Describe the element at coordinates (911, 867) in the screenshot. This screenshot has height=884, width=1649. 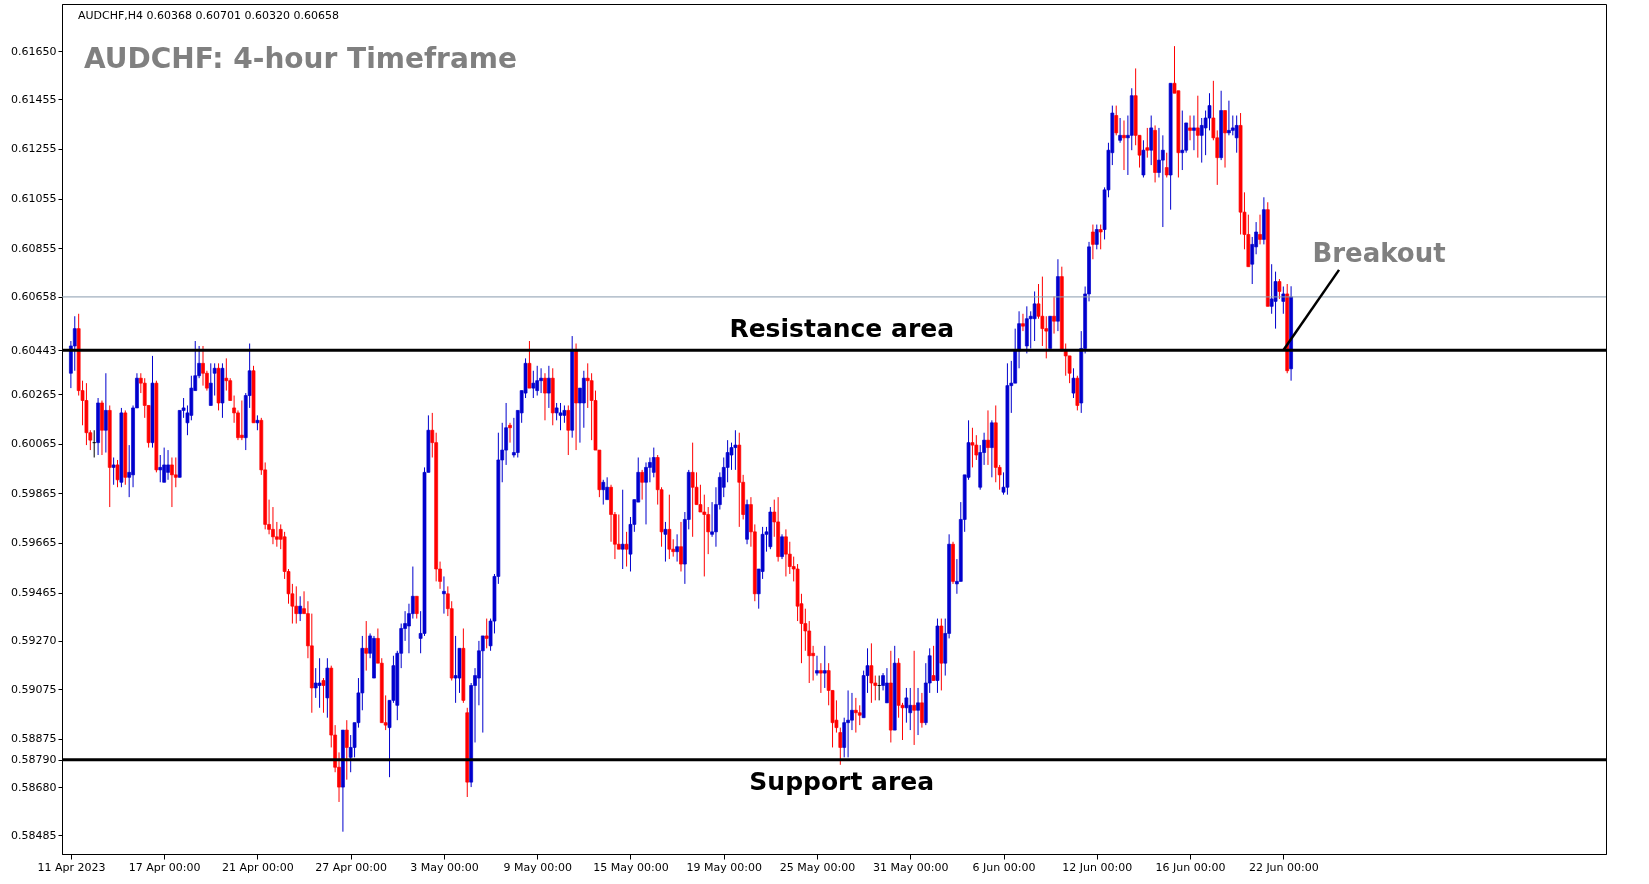
I see `x-tick-label: 31 May 00:00` at that location.